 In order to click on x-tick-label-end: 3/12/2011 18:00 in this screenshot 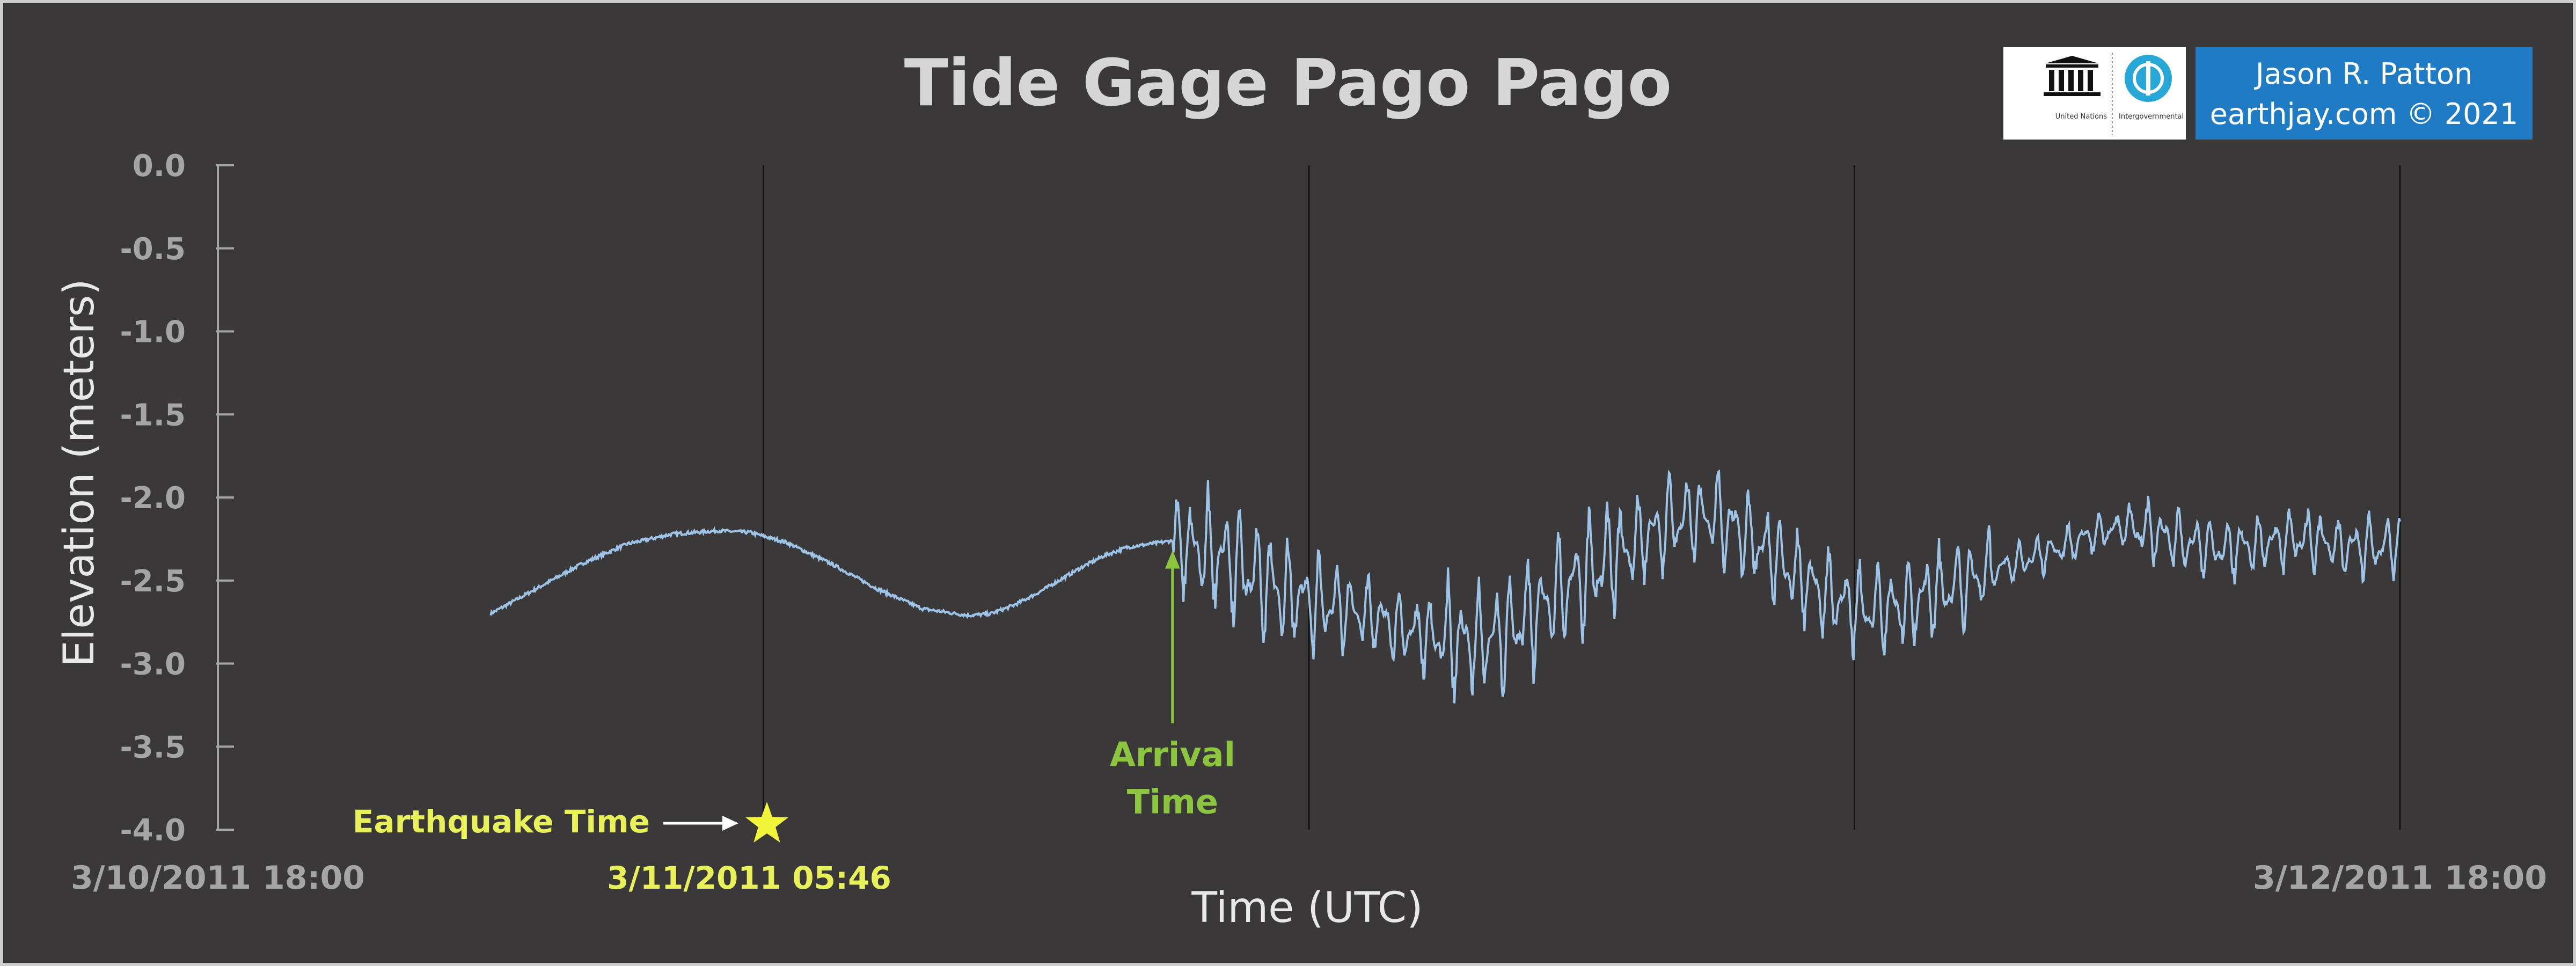, I will do `click(2400, 878)`.